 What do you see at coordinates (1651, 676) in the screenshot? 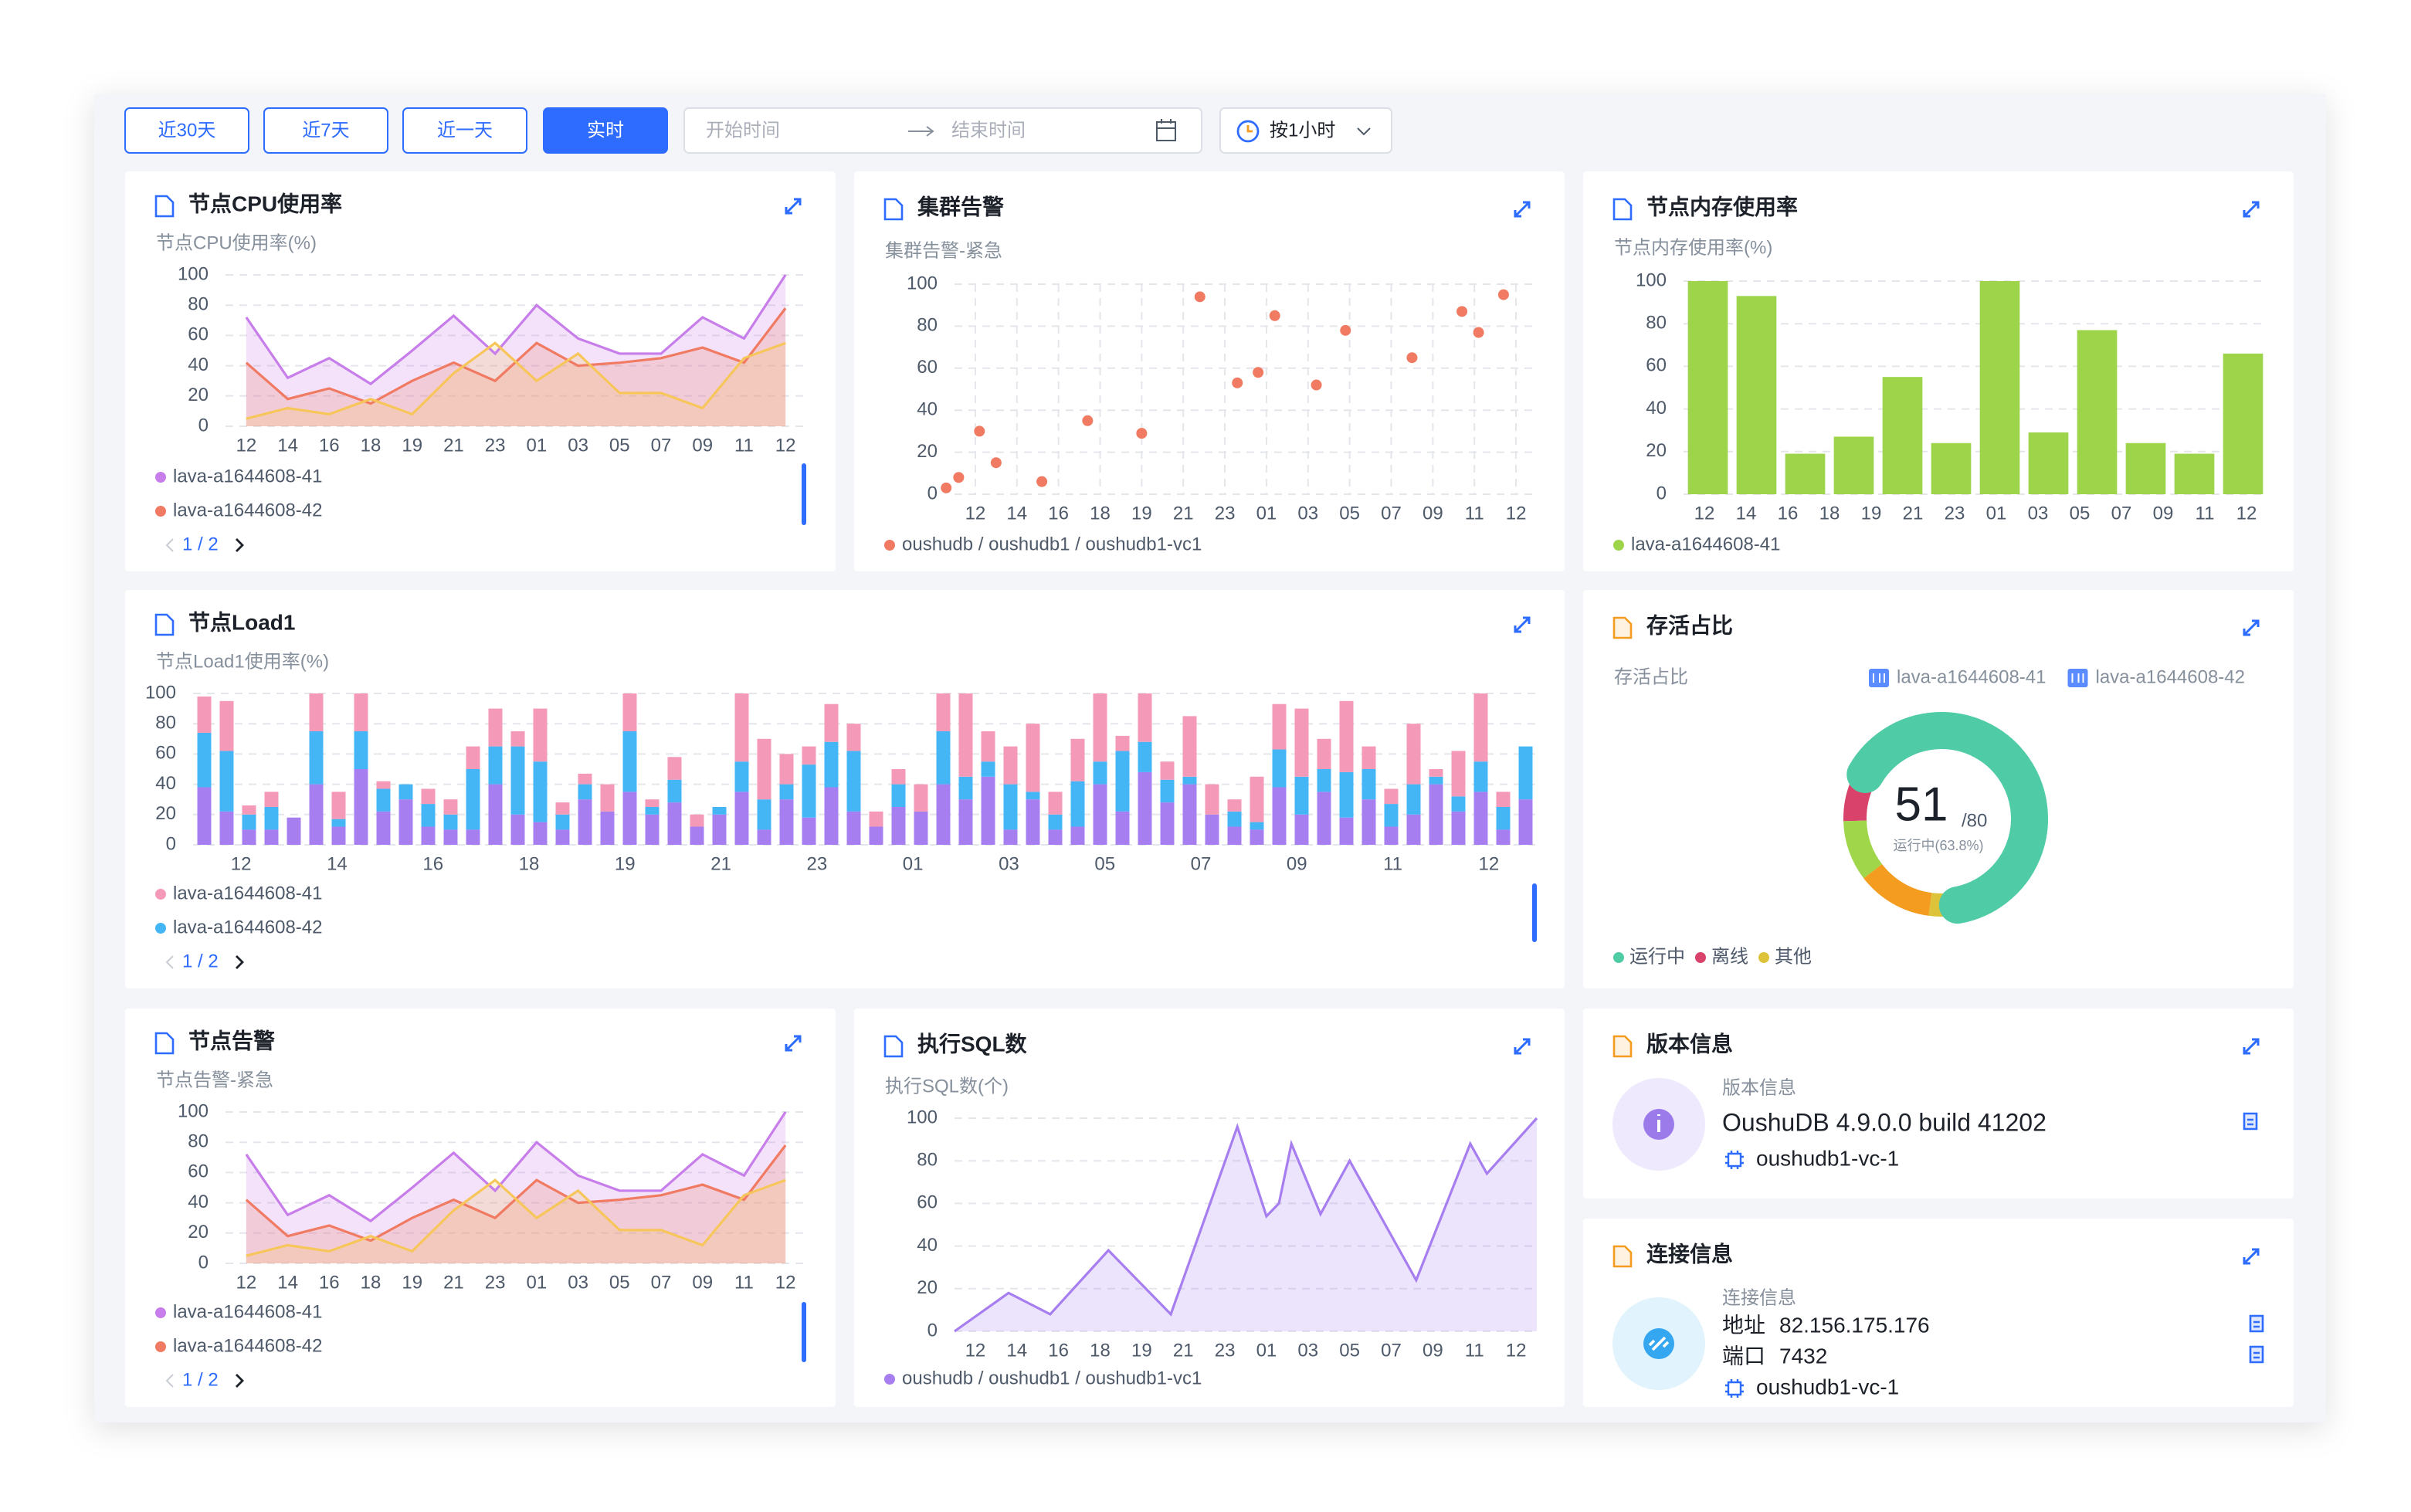
I see `chart-subtitle: 存活占比` at bounding box center [1651, 676].